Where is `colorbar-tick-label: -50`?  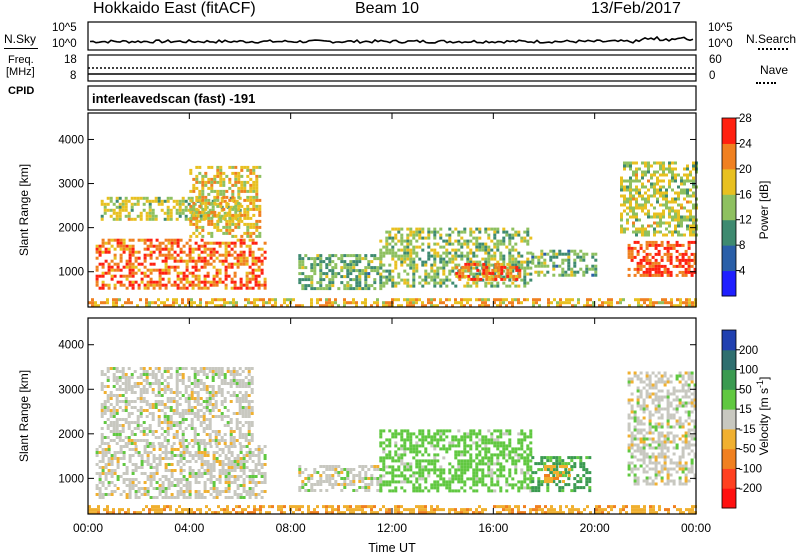 colorbar-tick-label: -50 is located at coordinates (747, 450).